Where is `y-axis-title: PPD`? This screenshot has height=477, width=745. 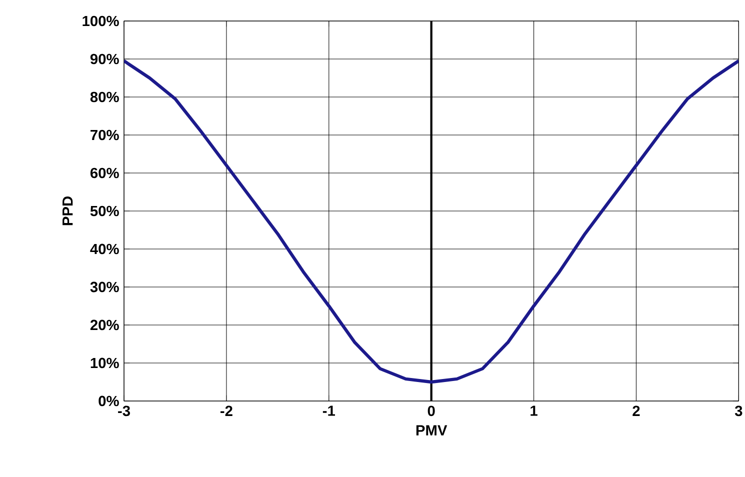
y-axis-title: PPD is located at coordinates (67, 211).